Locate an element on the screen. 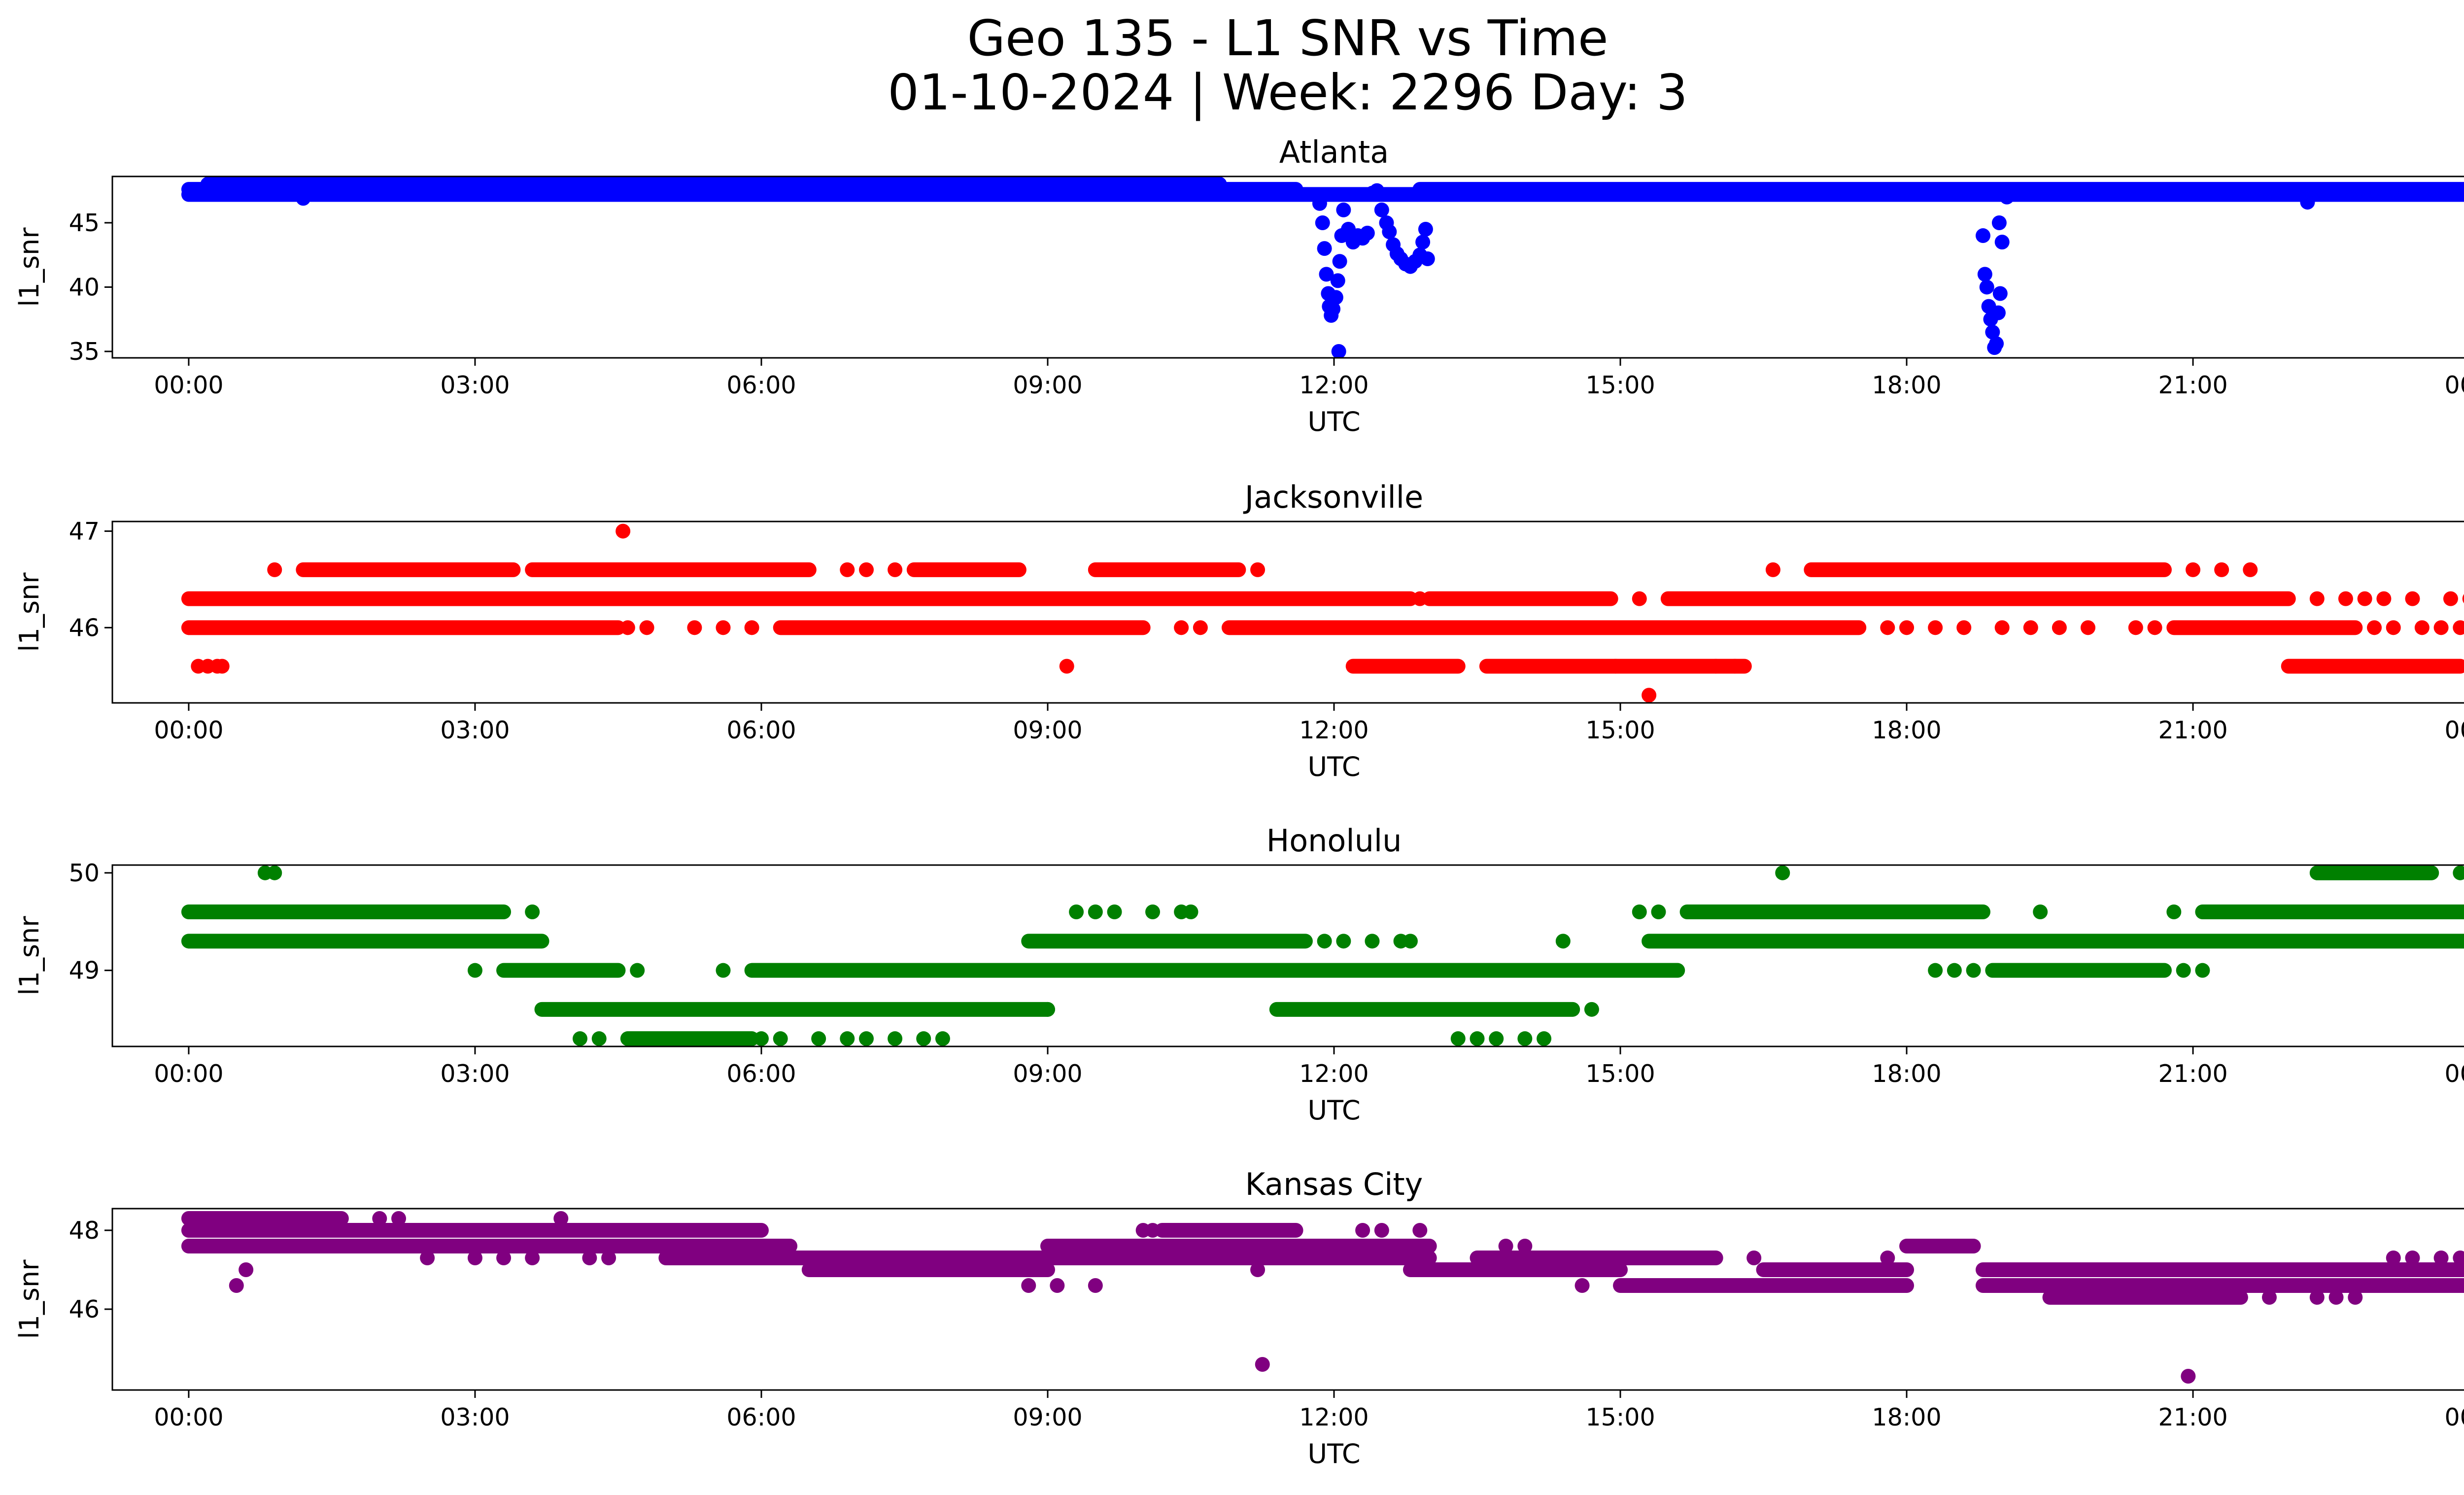  subplot-title: Honolulu is located at coordinates (1334, 841).